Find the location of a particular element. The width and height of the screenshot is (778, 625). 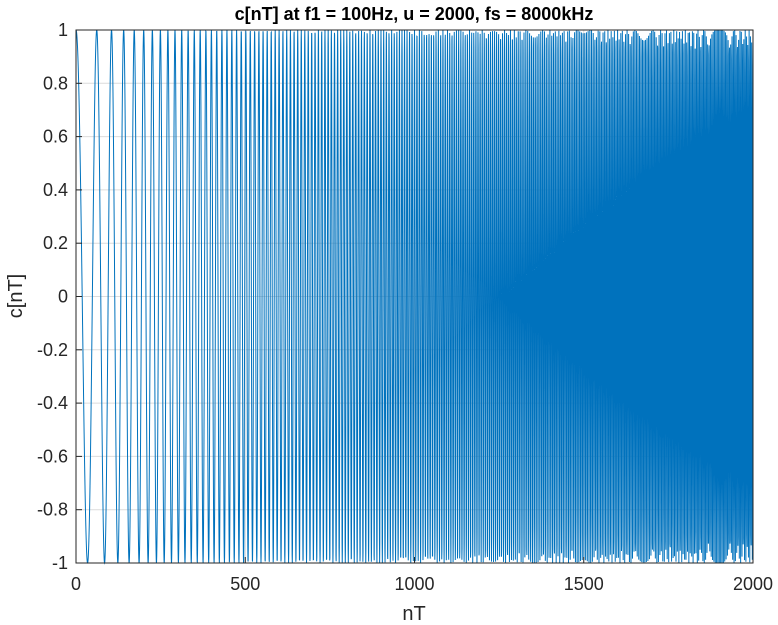

y-tick-label: 0.8 is located at coordinates (55, 83).